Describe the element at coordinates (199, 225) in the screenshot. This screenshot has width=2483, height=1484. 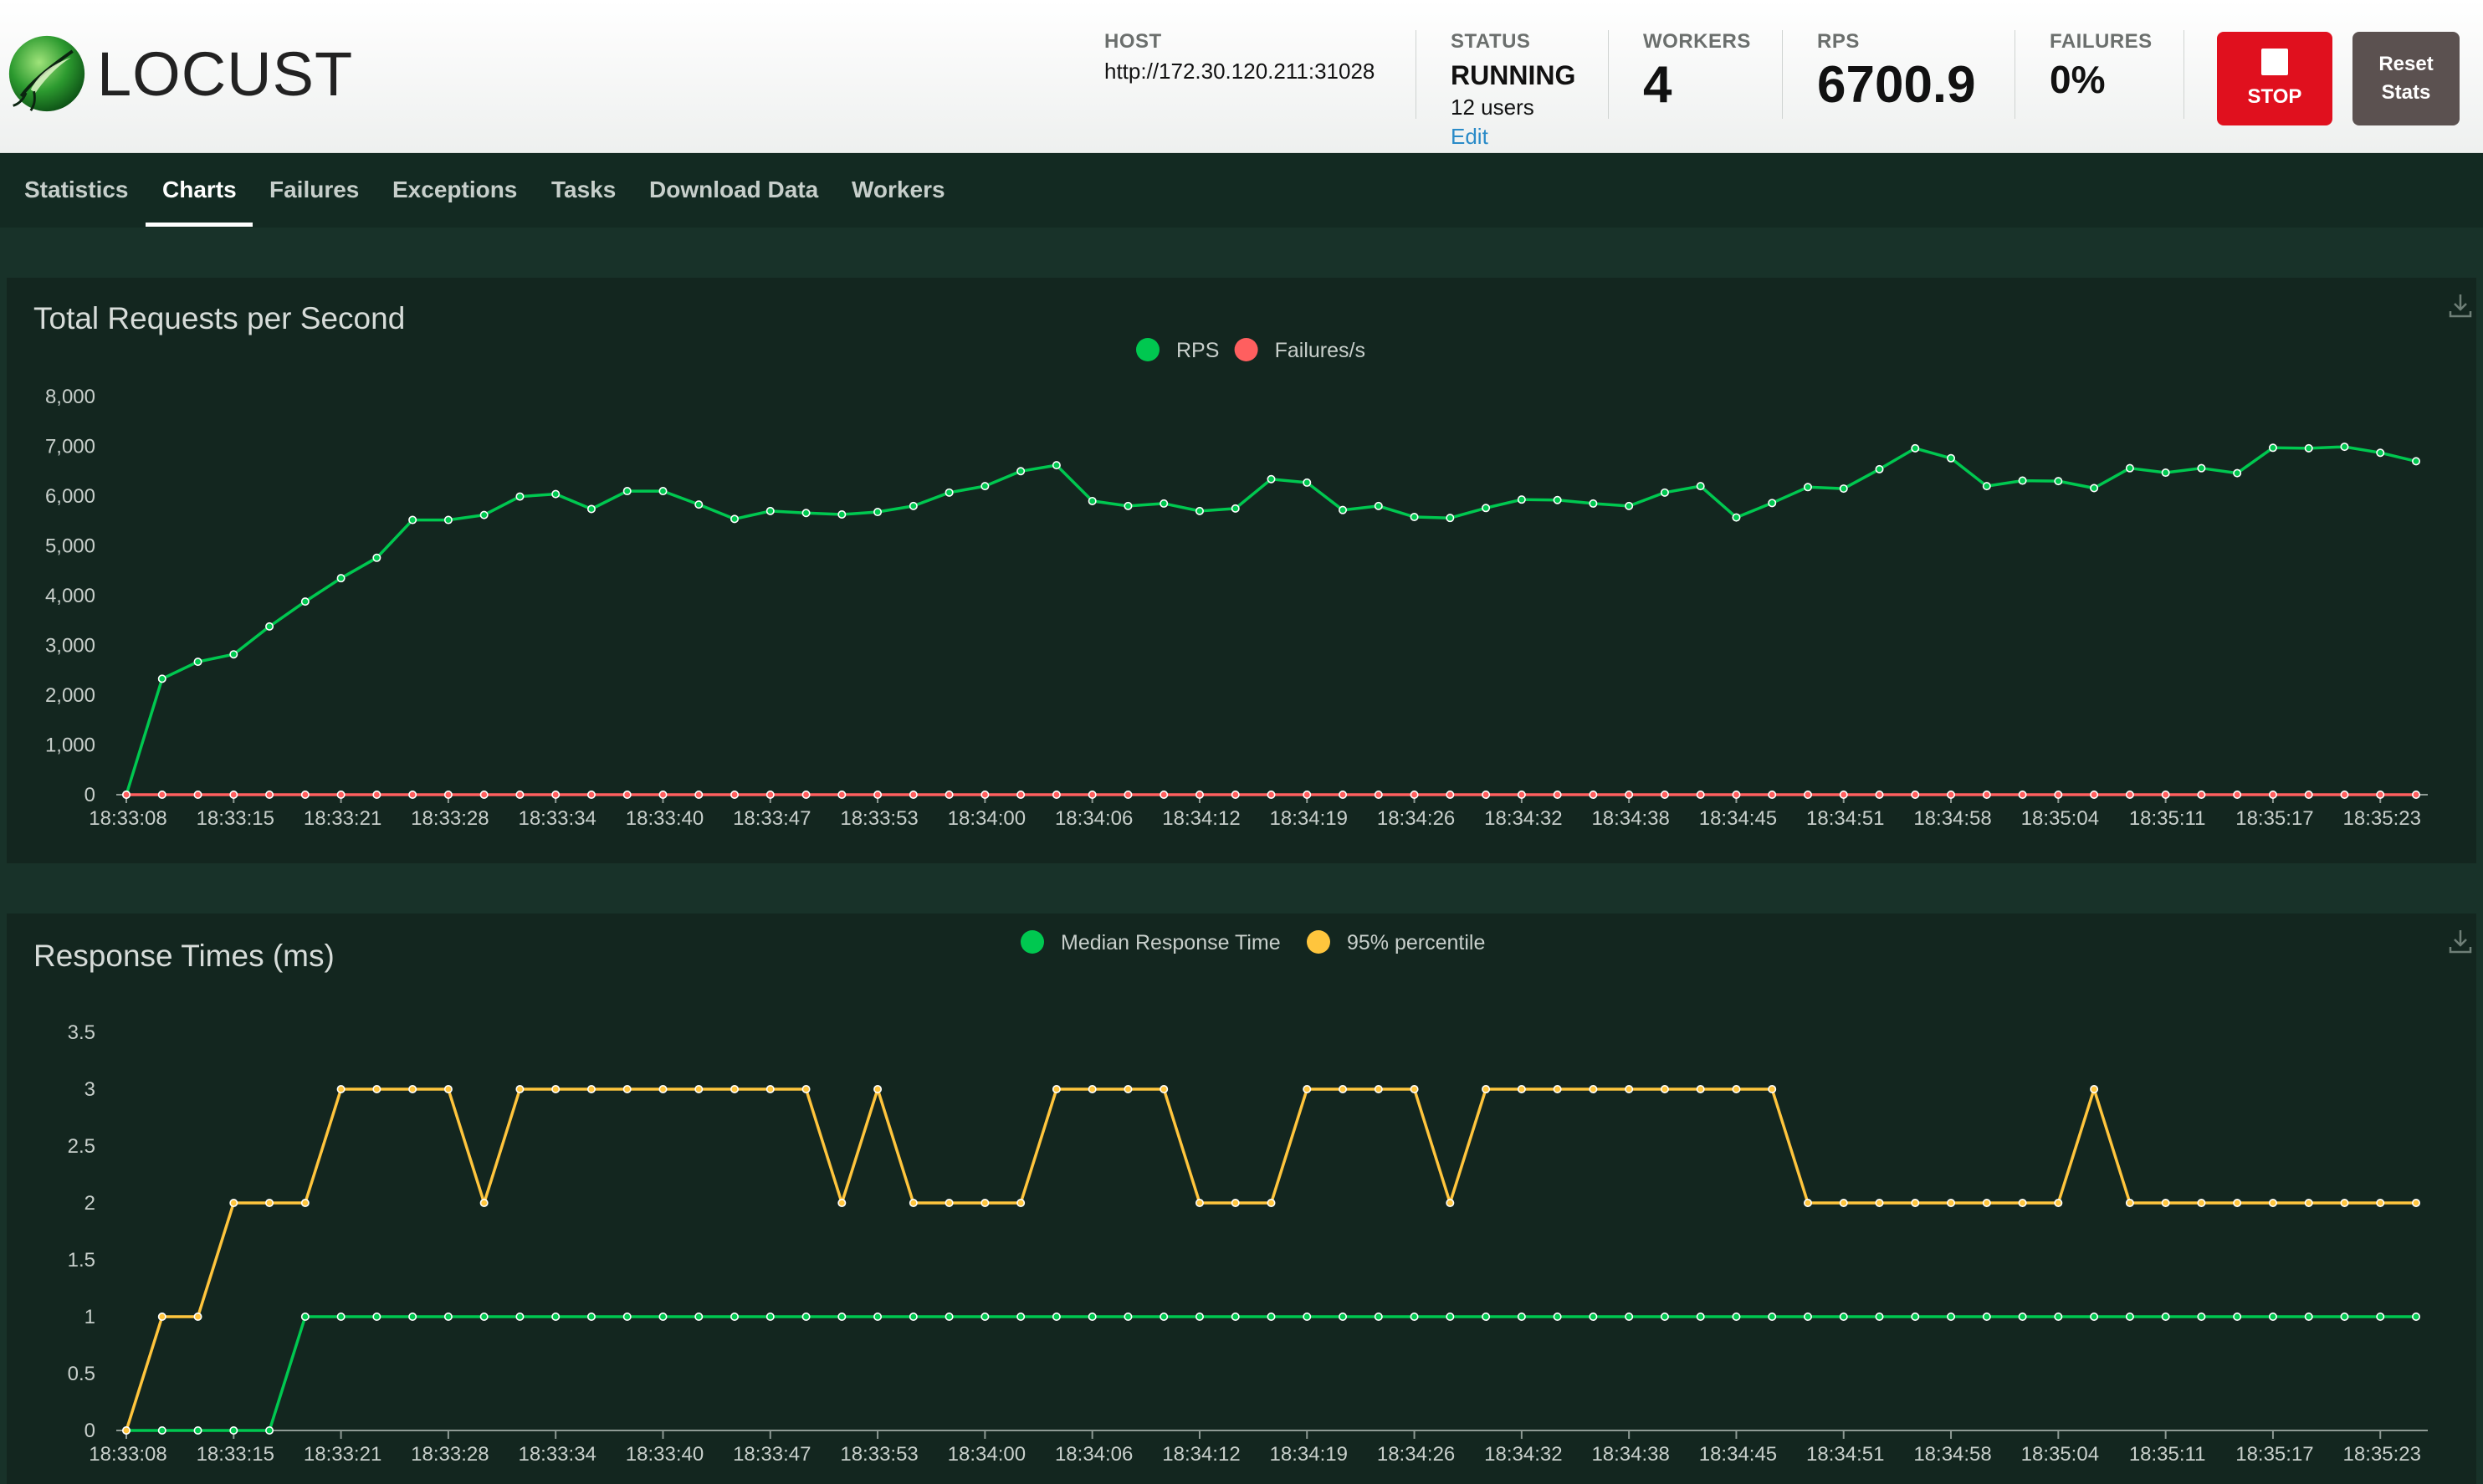
I see `active-tab-indicator` at that location.